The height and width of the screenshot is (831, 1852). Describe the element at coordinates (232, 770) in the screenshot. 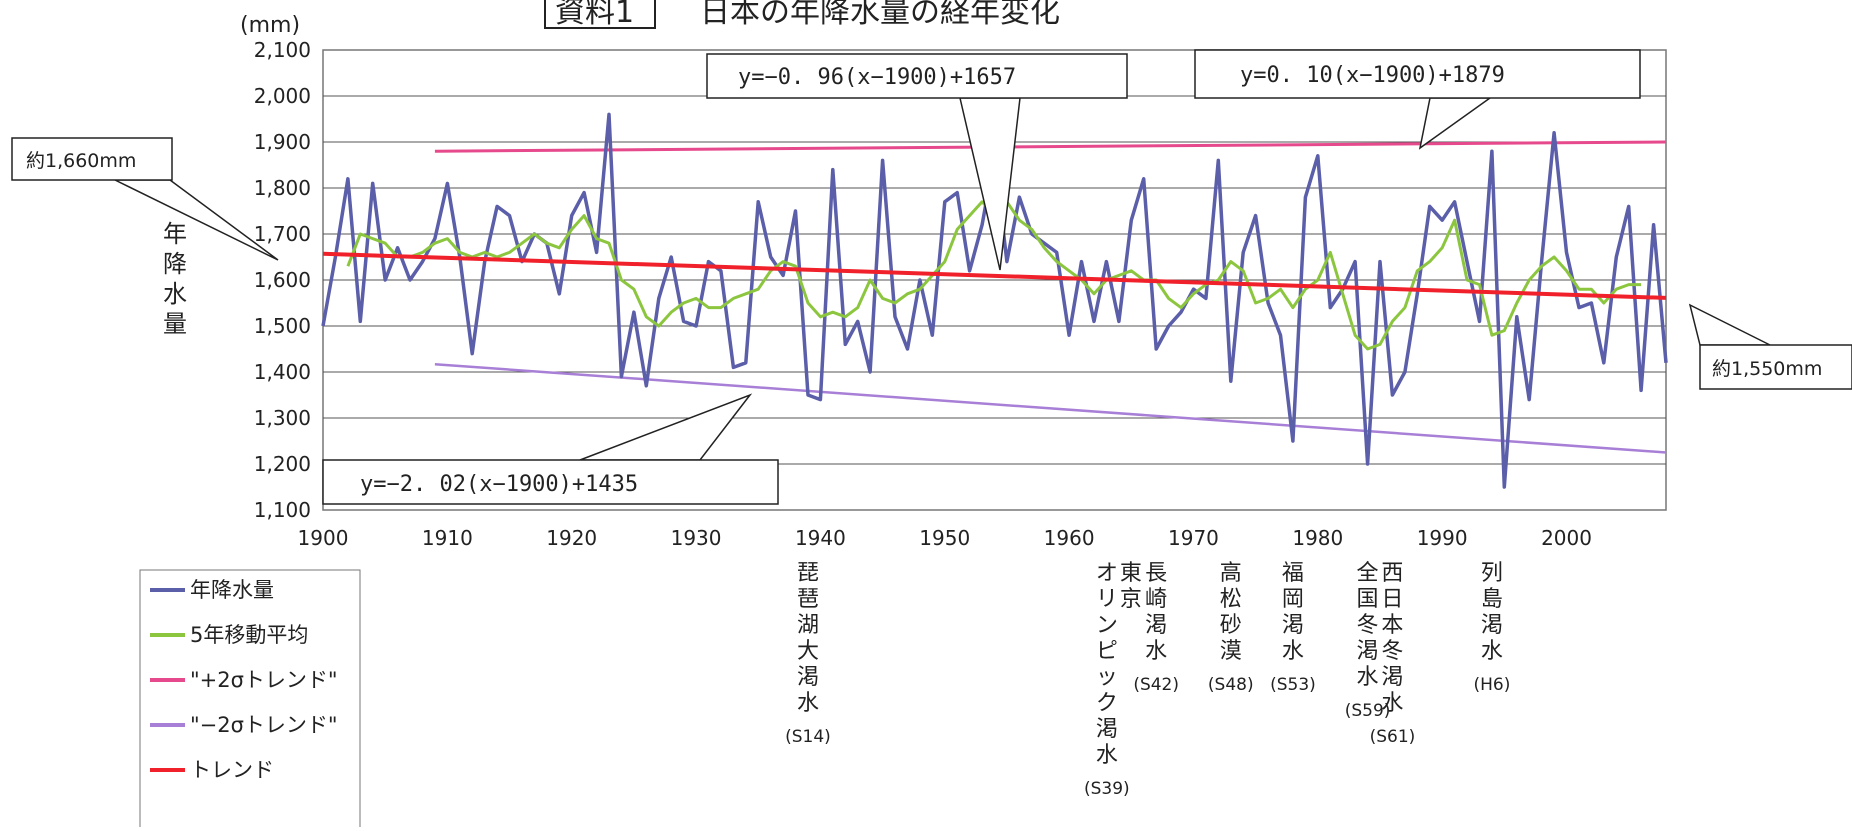

I see `legend-entry: トレンド` at that location.